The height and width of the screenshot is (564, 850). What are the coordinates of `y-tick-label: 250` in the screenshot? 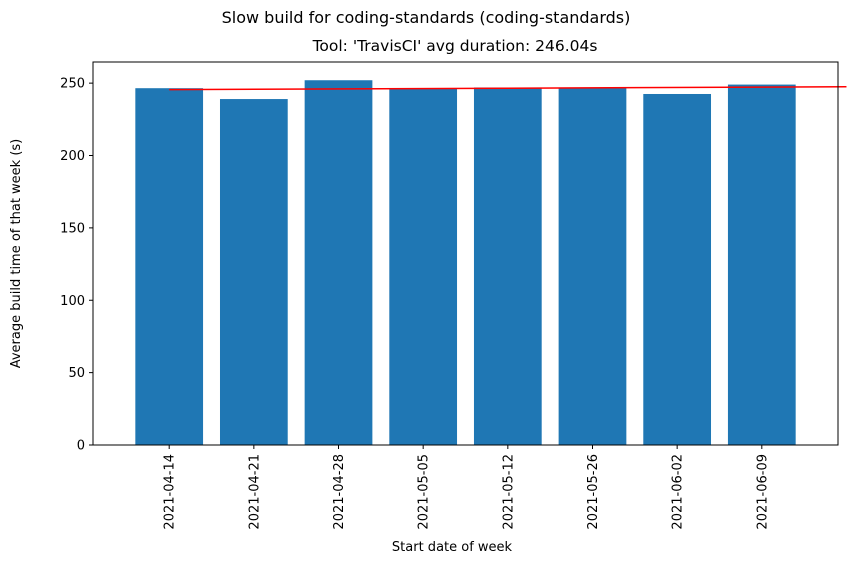 It's located at (72, 84).